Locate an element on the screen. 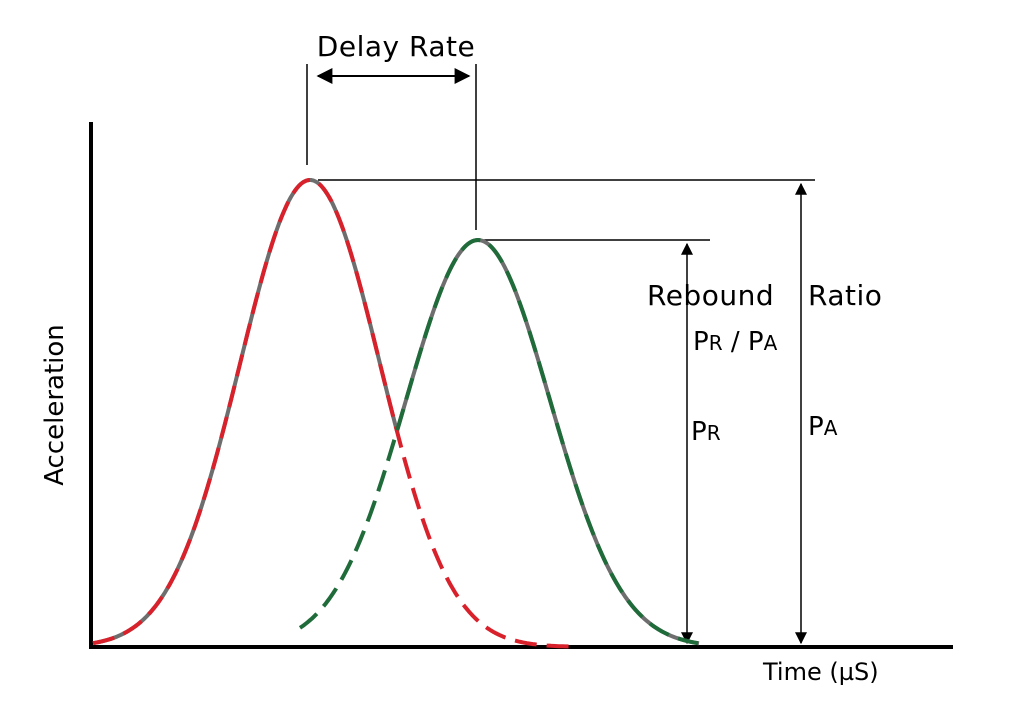 This screenshot has width=1014, height=720. ratio-formula-p1: P is located at coordinates (701, 342).